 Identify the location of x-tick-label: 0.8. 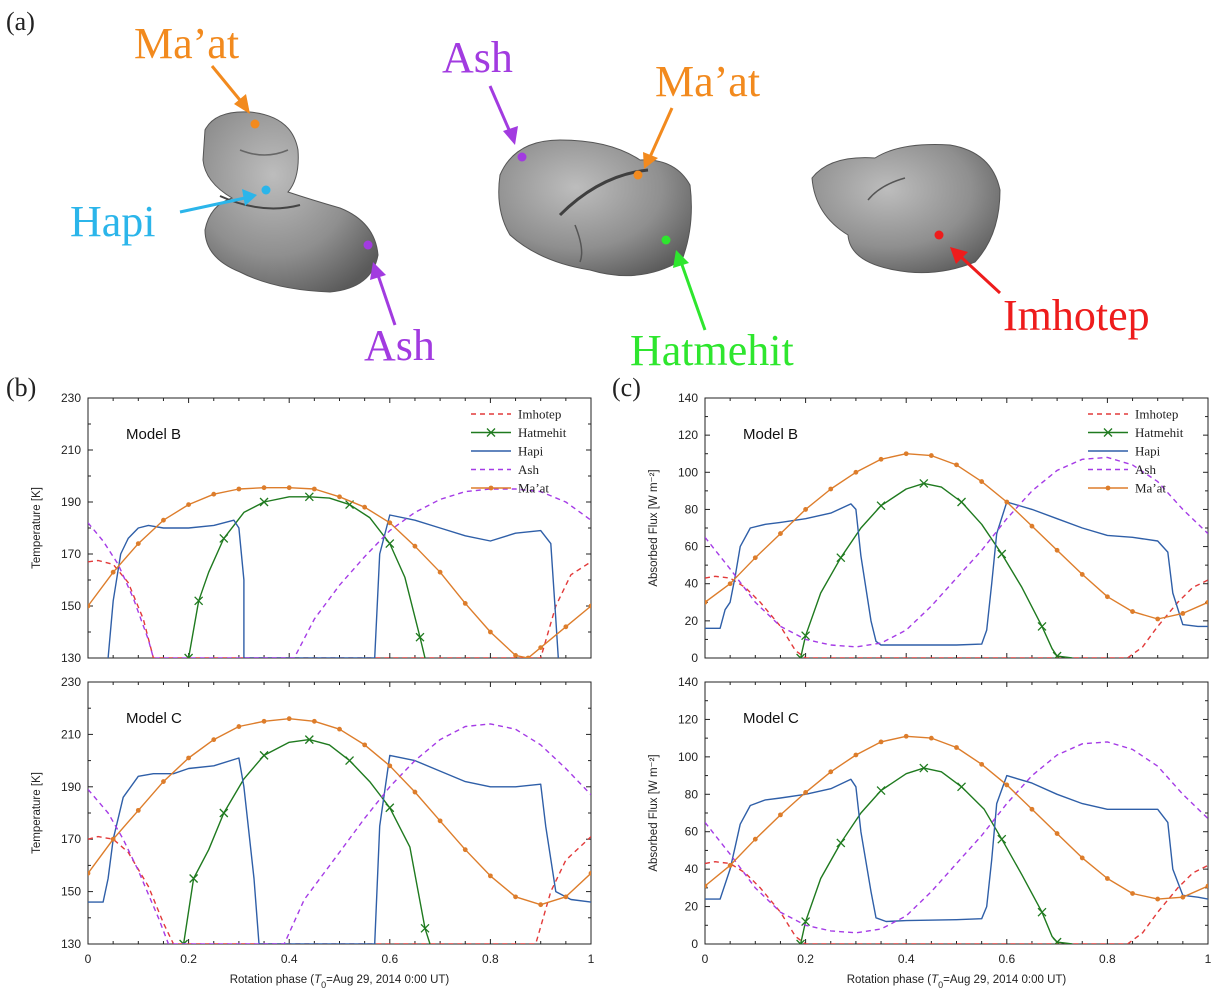
(490, 959).